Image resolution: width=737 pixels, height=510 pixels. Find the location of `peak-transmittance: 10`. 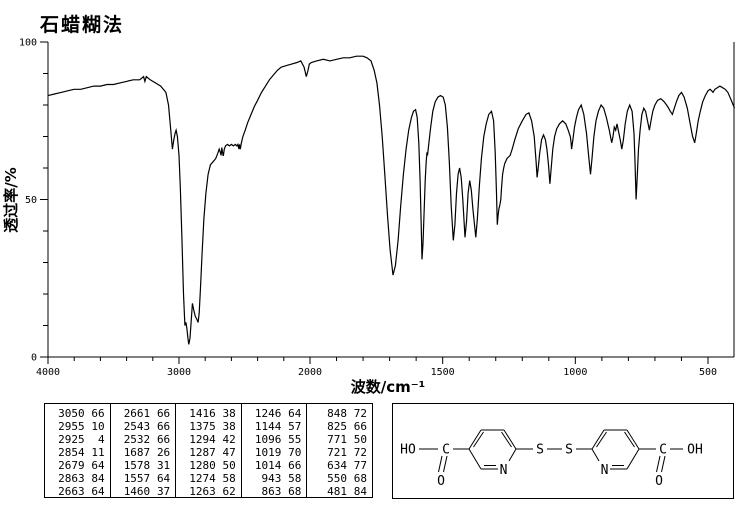

peak-transmittance: 10 is located at coordinates (98, 426).